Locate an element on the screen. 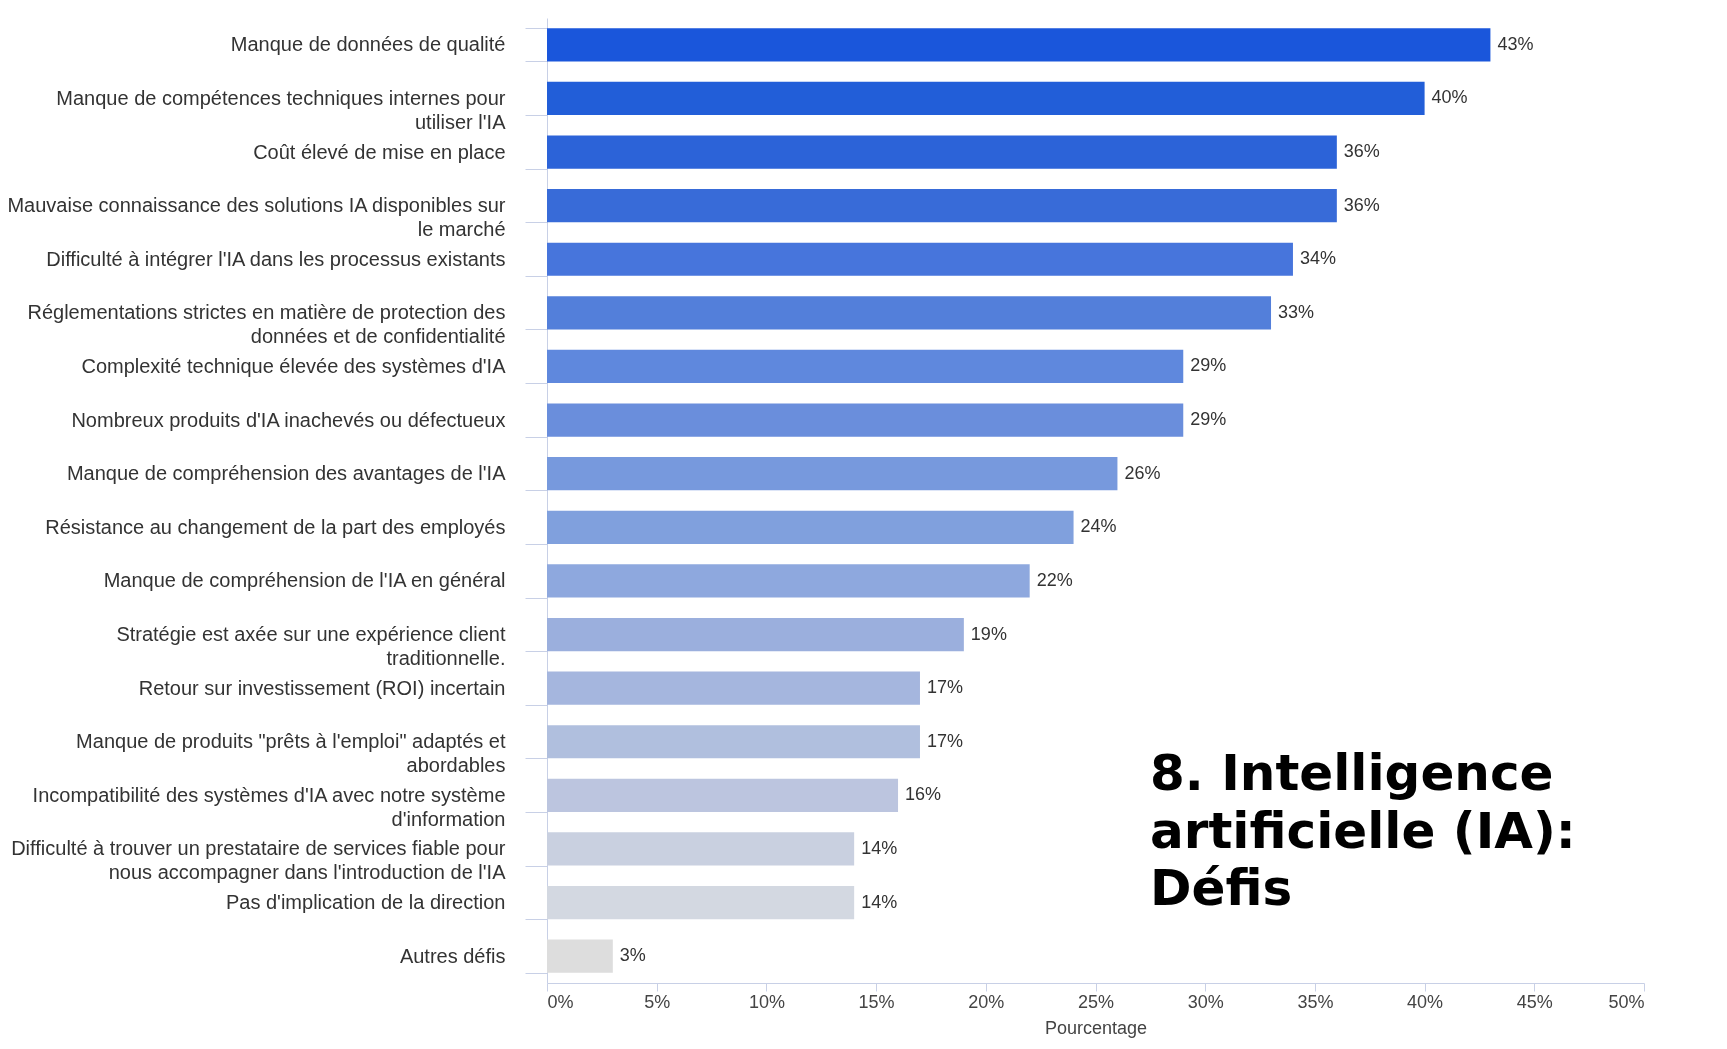  x-tick-label: 20% is located at coordinates (986, 1001).